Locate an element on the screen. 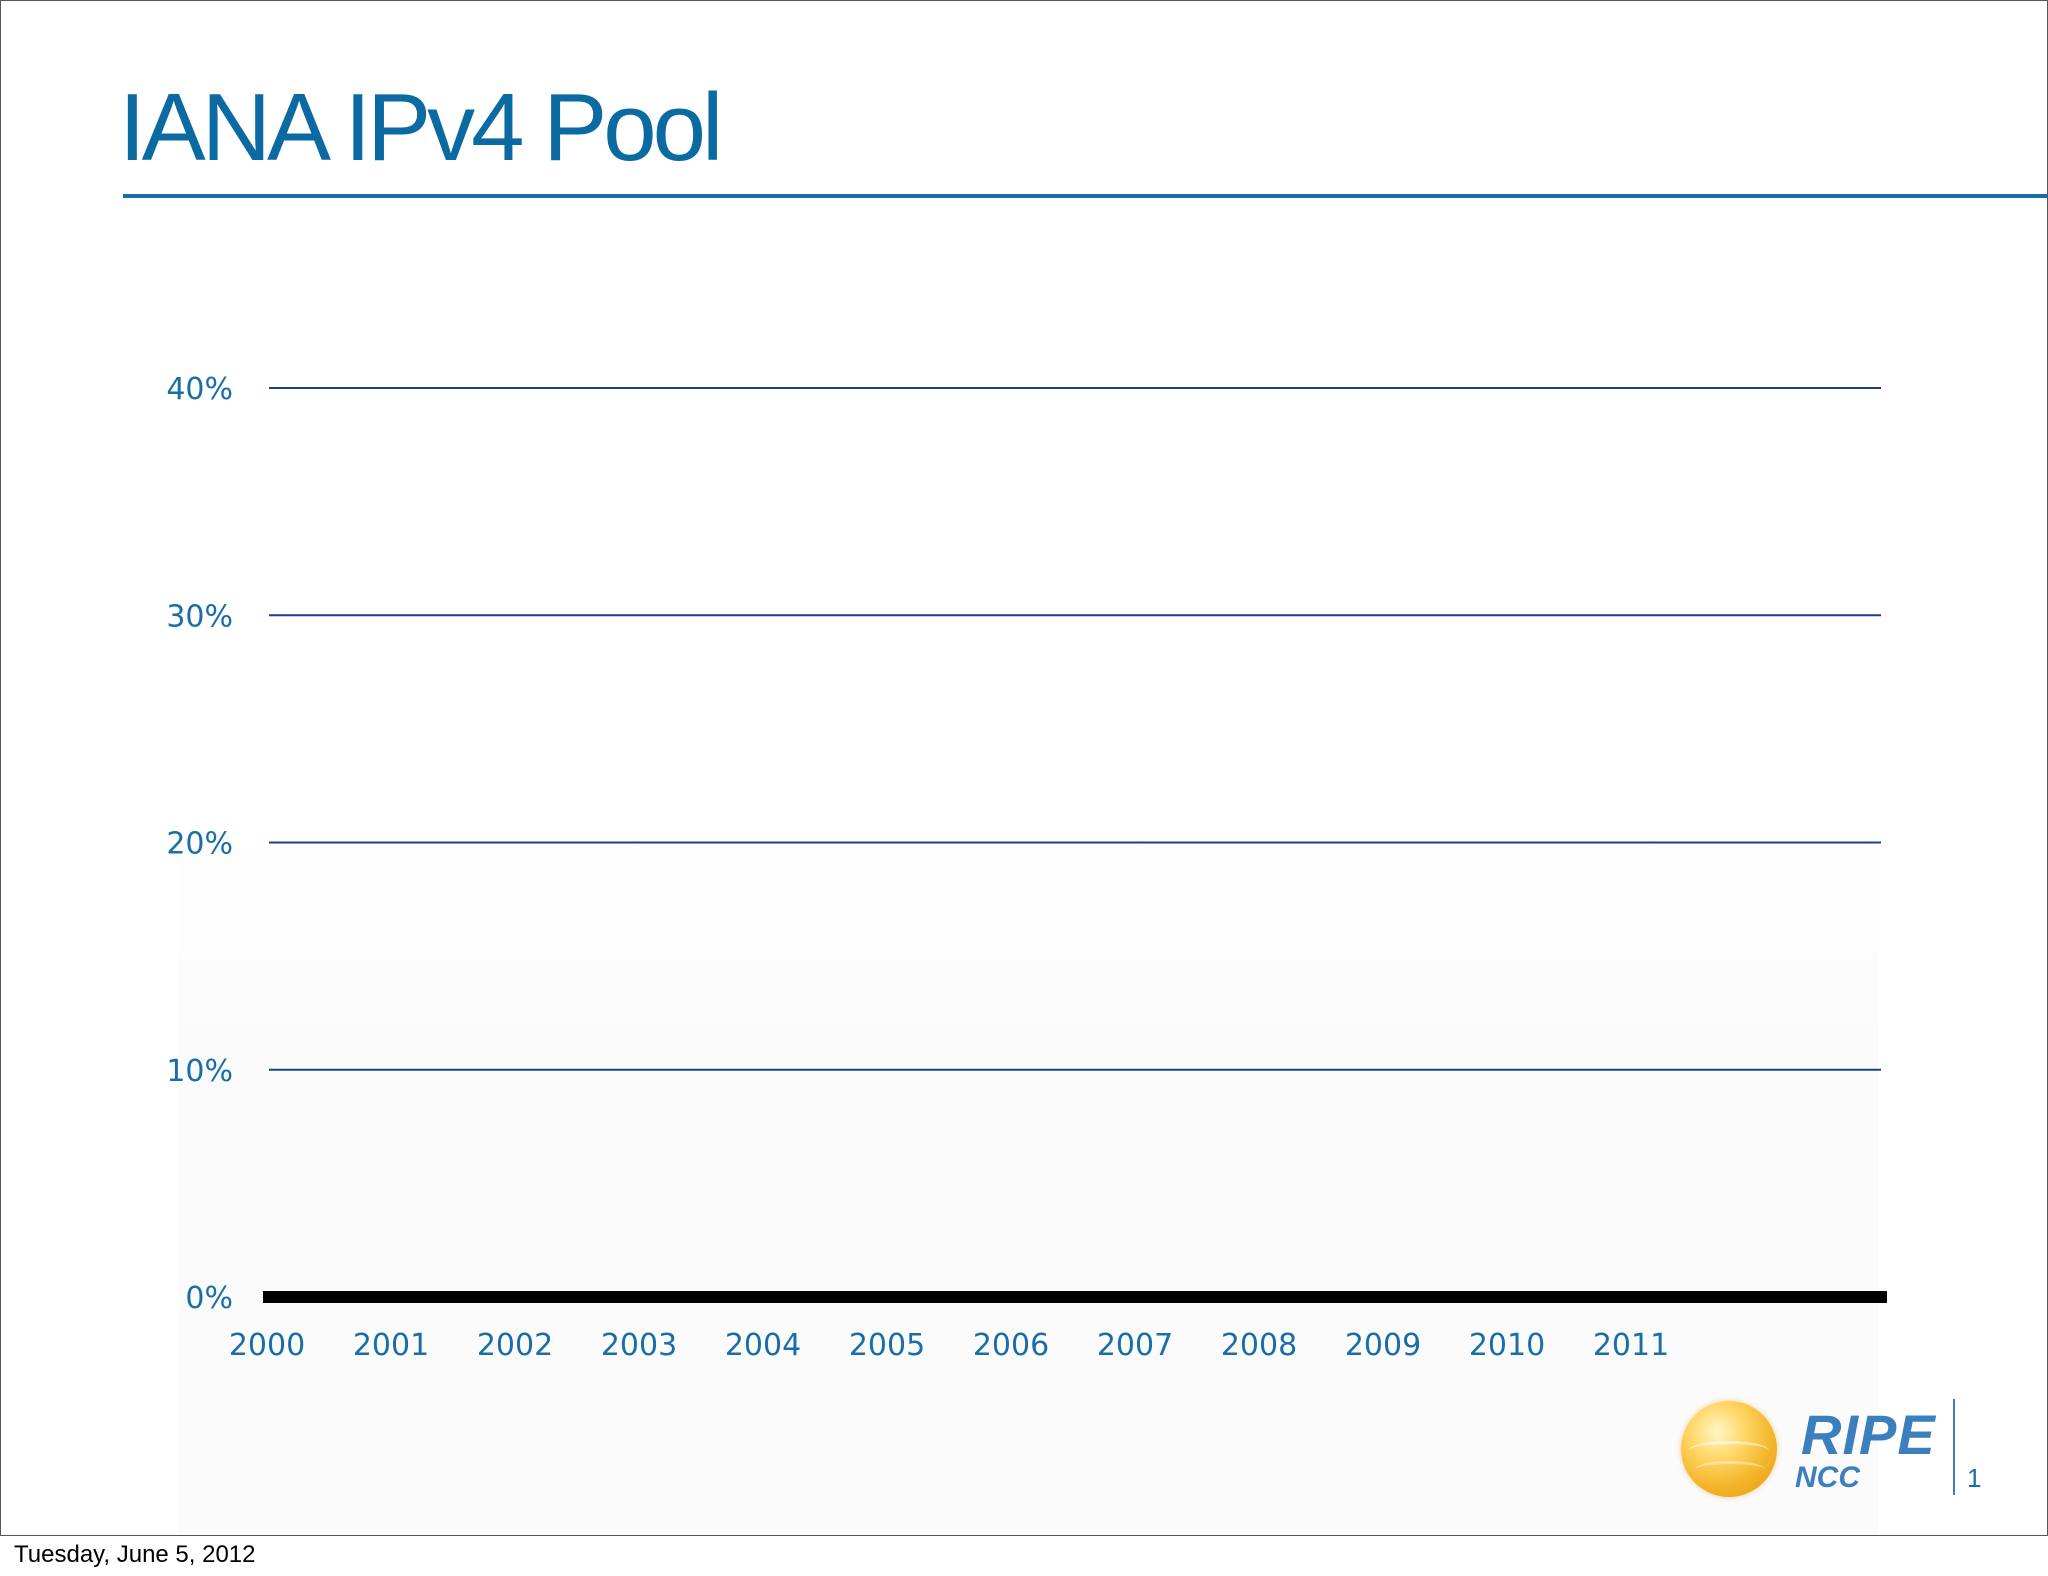 The width and height of the screenshot is (2048, 1576). y-tick-label: 20% is located at coordinates (199, 844).